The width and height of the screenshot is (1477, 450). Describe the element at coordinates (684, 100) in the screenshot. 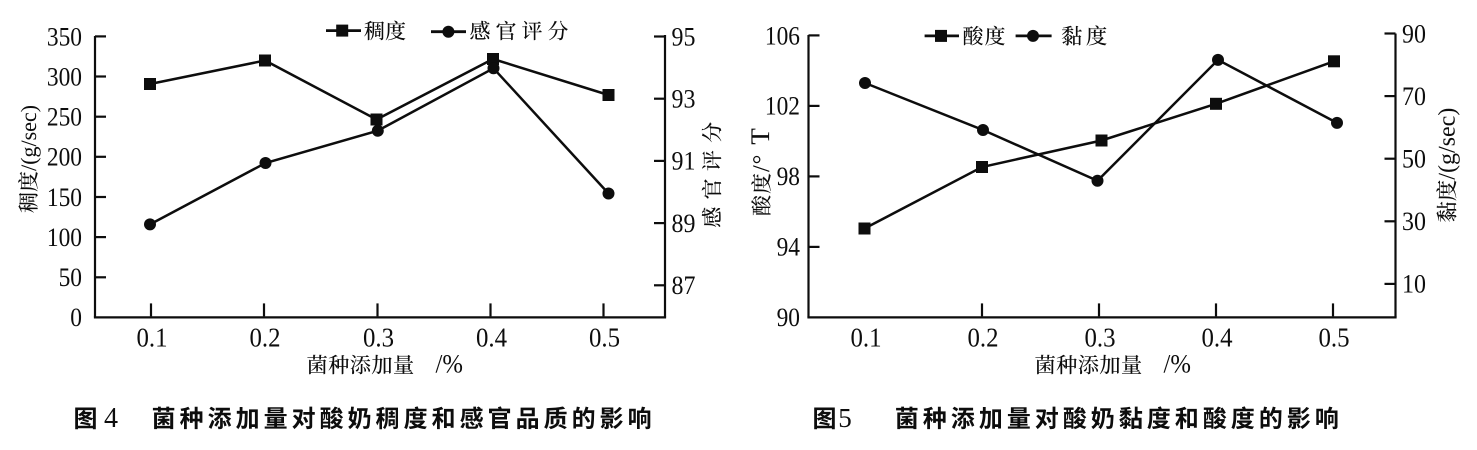

I see `svg-text: 93` at that location.